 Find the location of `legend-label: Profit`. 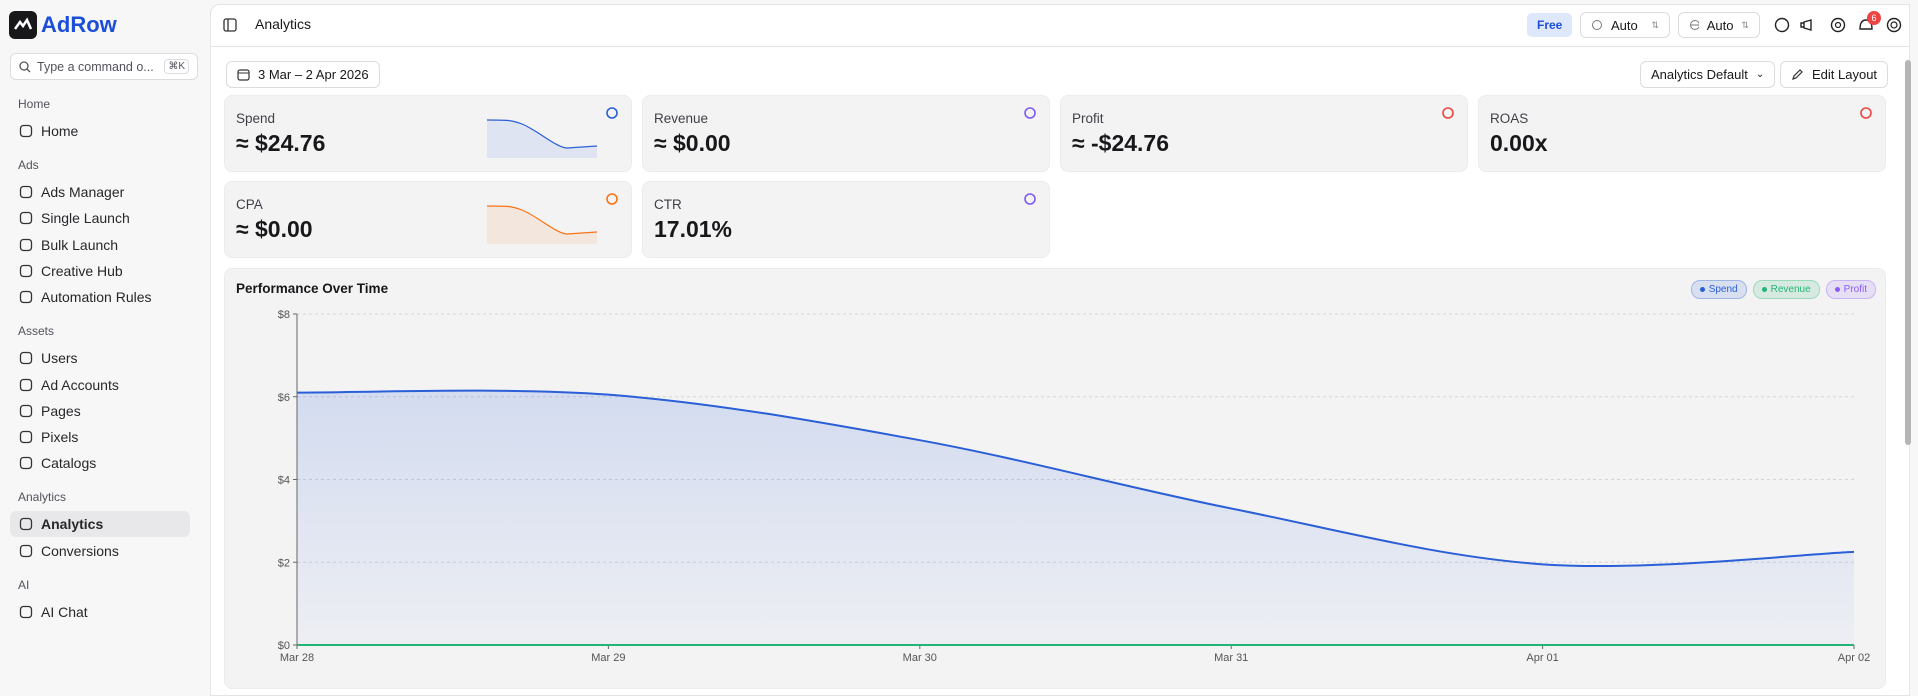

legend-label: Profit is located at coordinates (1855, 289).